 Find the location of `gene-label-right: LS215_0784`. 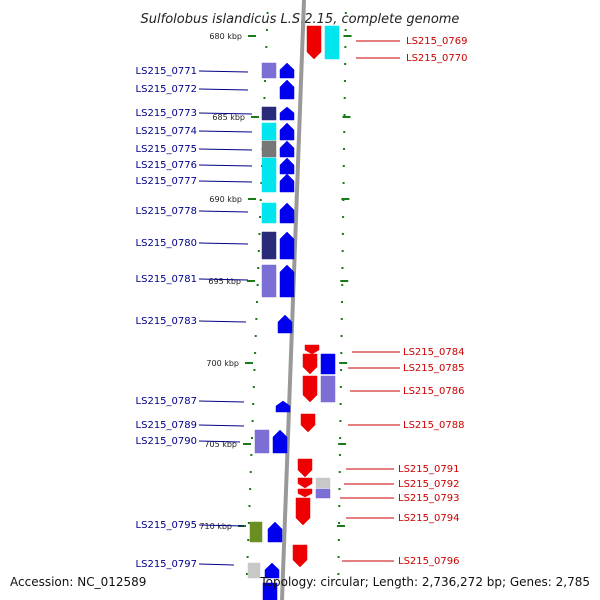

gene-label-right: LS215_0784 is located at coordinates (433, 352).